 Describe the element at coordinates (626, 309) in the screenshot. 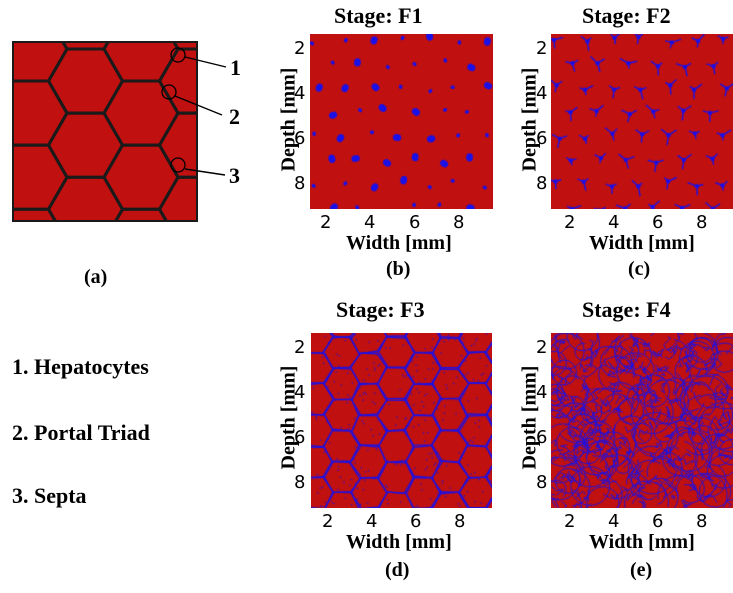

I see `panel-e-title: Stage: F4` at that location.